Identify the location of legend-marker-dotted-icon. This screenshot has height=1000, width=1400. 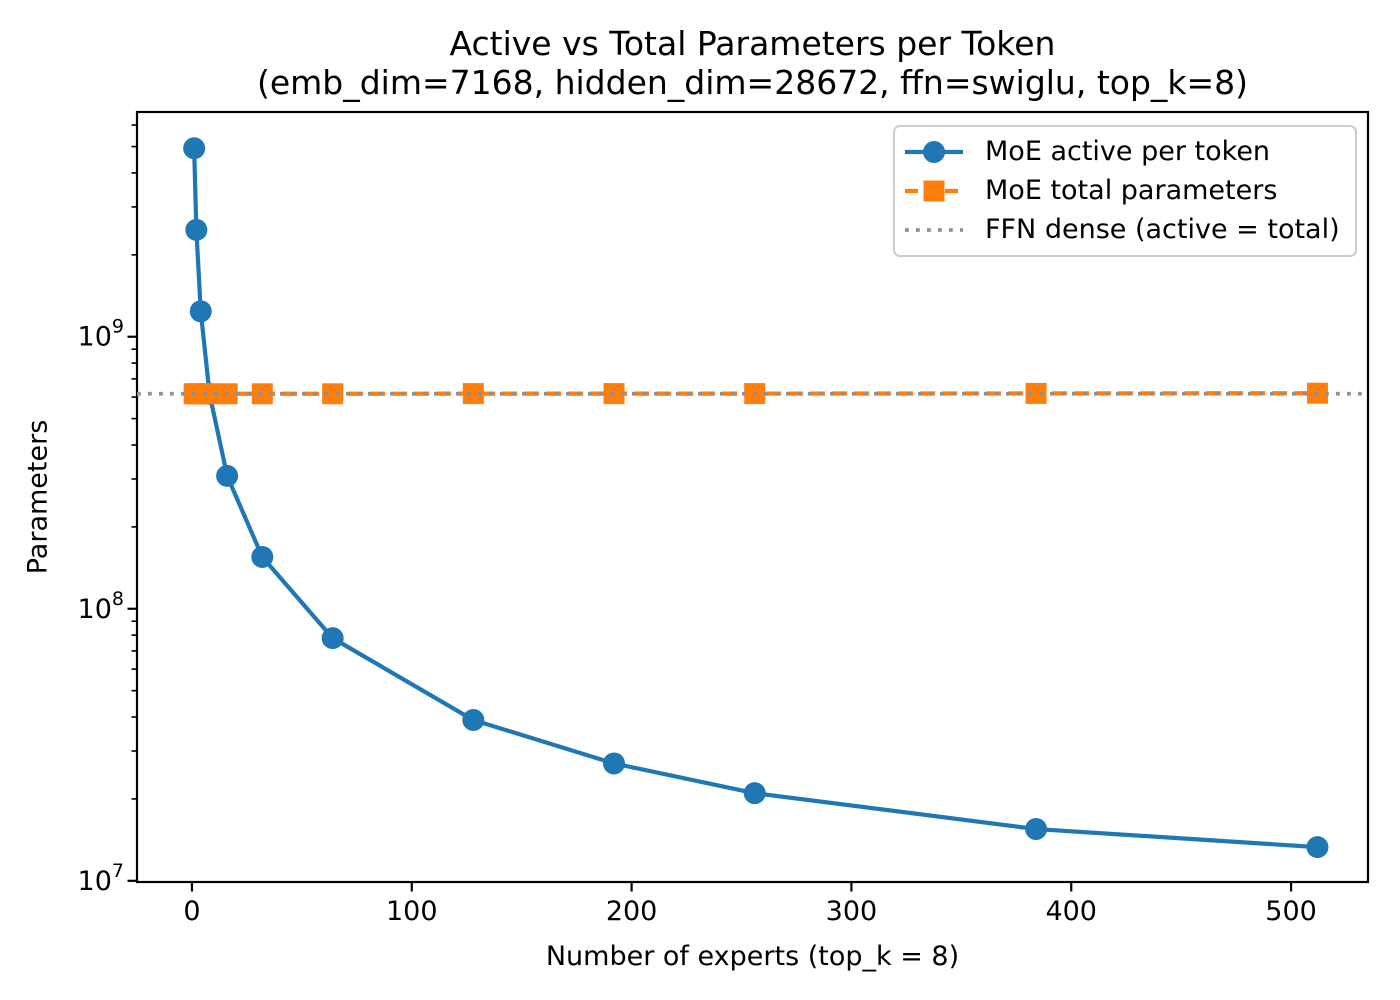
(934, 230).